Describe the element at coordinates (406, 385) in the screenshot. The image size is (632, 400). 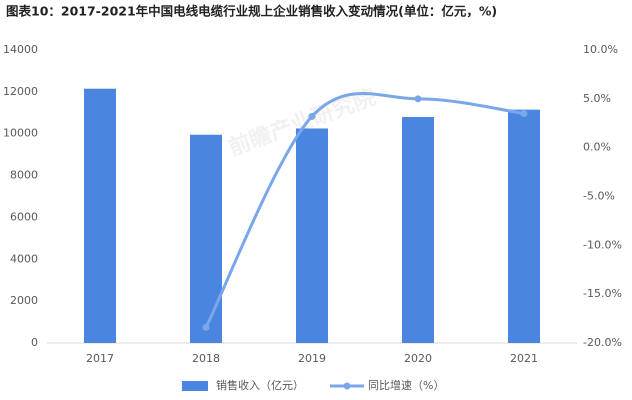
I see `legend-label: 同比增速（%）` at that location.